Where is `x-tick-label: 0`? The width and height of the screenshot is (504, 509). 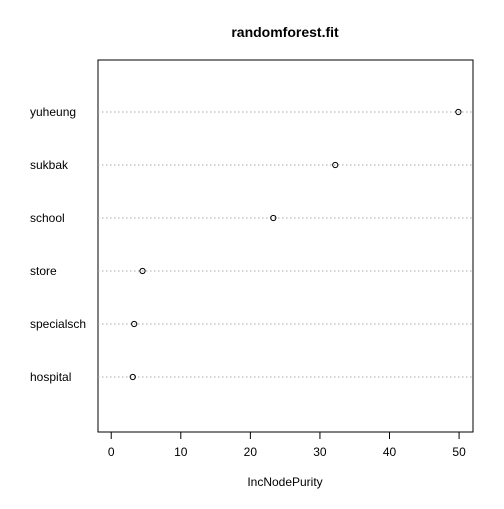 x-tick-label: 0 is located at coordinates (111, 452).